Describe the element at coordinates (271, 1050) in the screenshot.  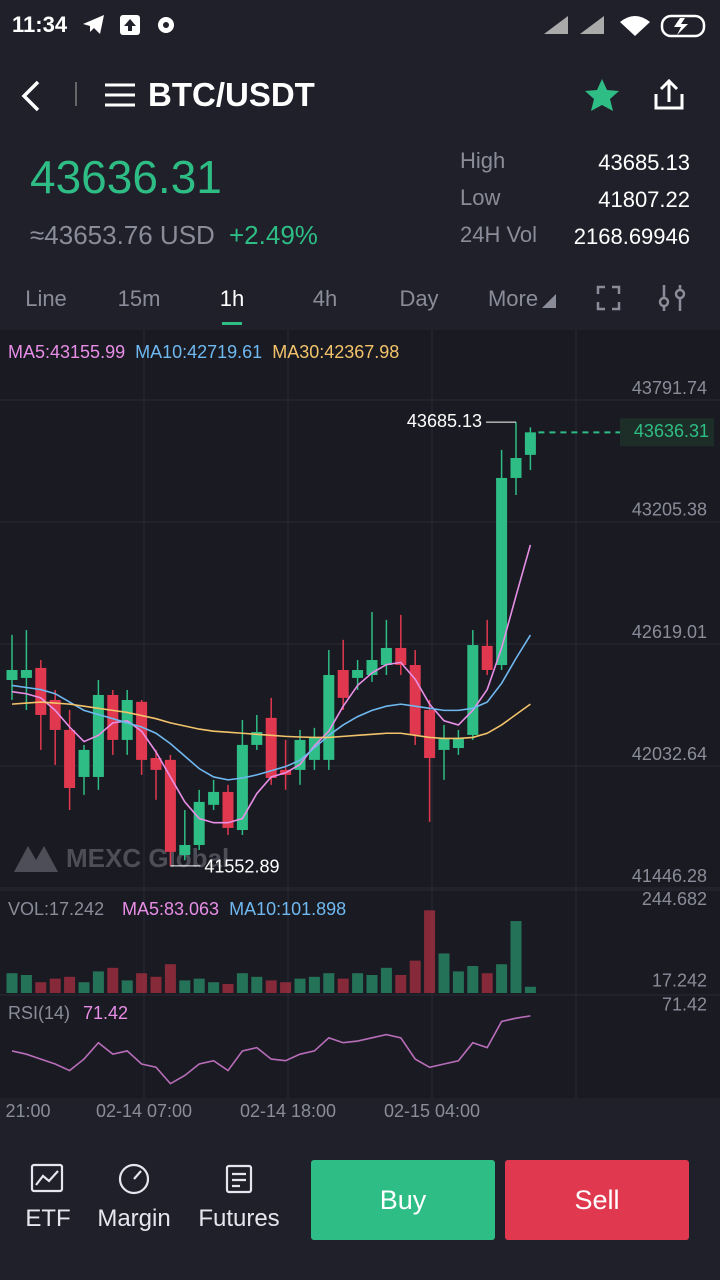
I see `rsi-line` at that location.